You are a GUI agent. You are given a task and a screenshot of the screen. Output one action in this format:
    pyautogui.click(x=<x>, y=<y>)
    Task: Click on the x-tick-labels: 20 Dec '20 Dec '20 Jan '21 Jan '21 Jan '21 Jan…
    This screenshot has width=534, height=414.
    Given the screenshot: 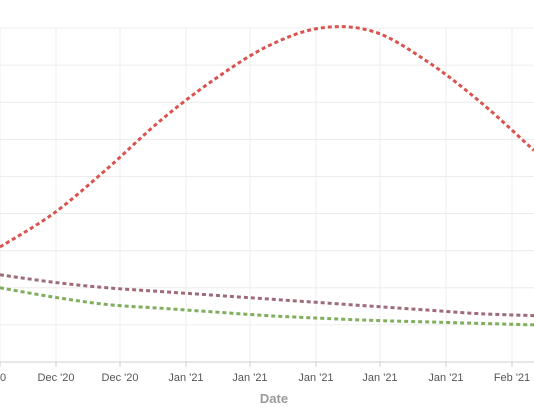 What is the action you would take?
    pyautogui.click(x=265, y=373)
    